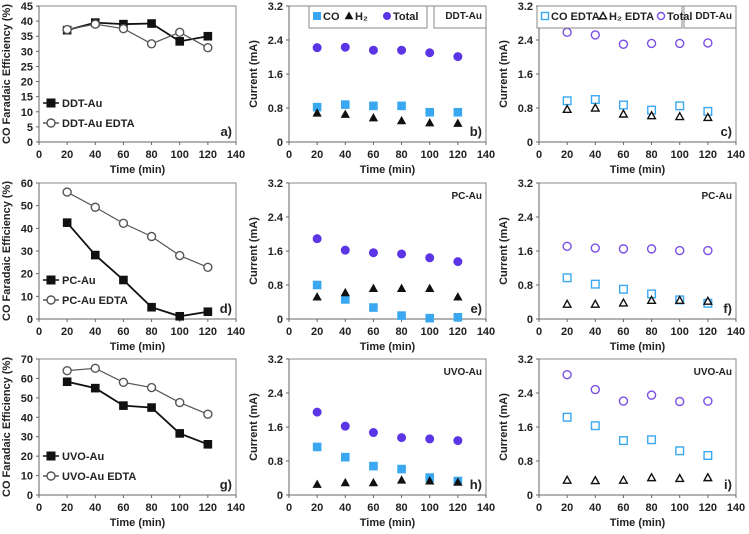 The width and height of the screenshot is (749, 534). Describe the element at coordinates (151, 332) in the screenshot. I see `x-tick-label: 80` at that location.